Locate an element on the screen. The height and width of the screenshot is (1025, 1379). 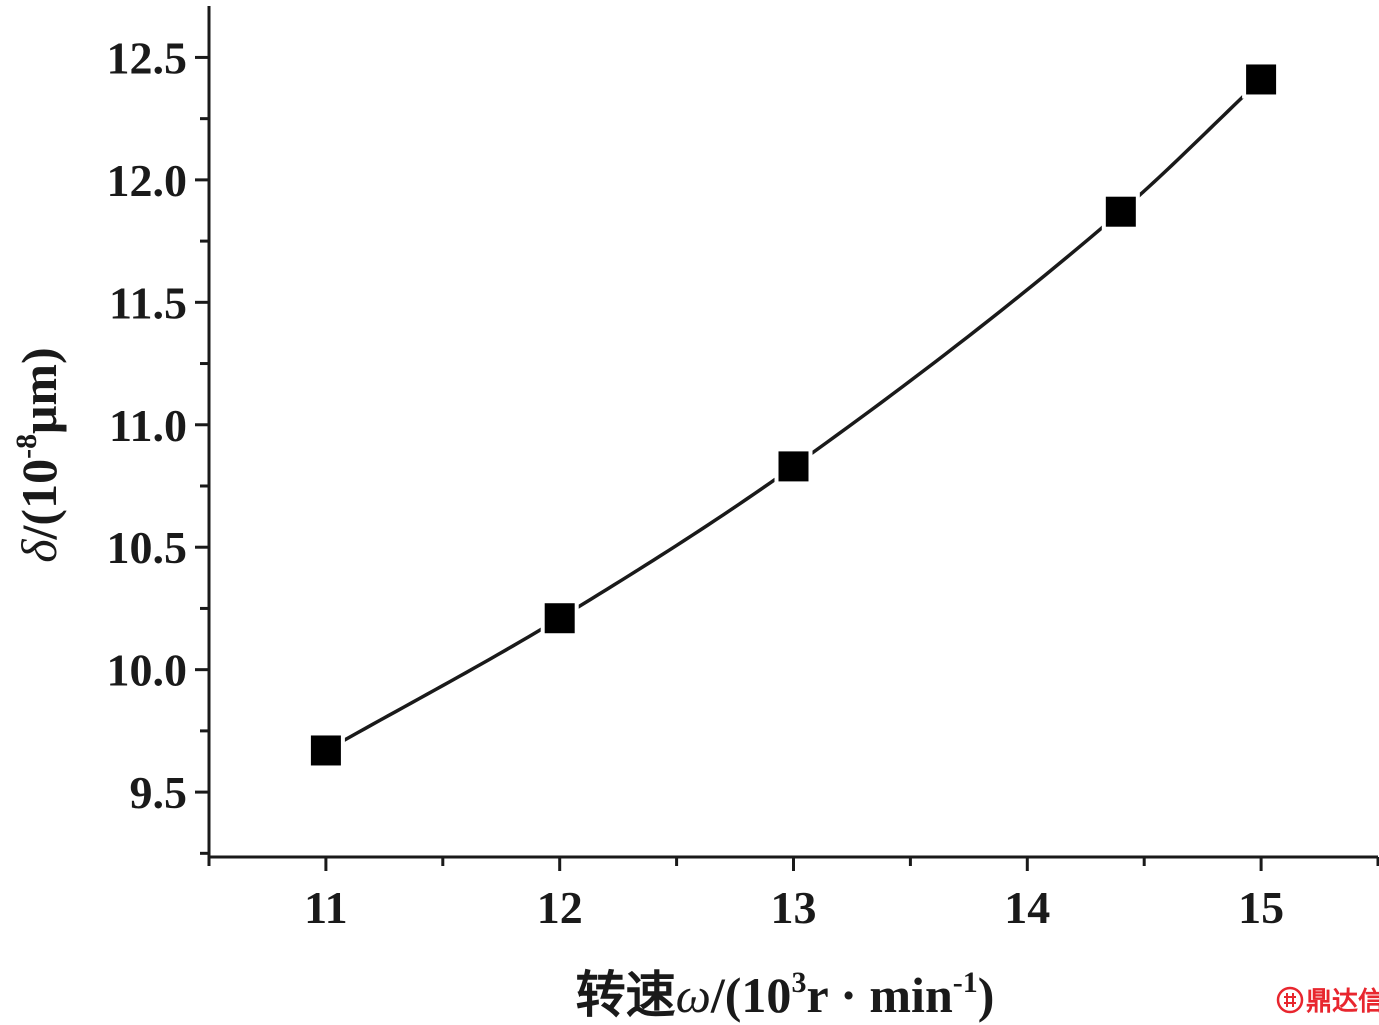
x-tick-label: 14 is located at coordinates (1027, 907).